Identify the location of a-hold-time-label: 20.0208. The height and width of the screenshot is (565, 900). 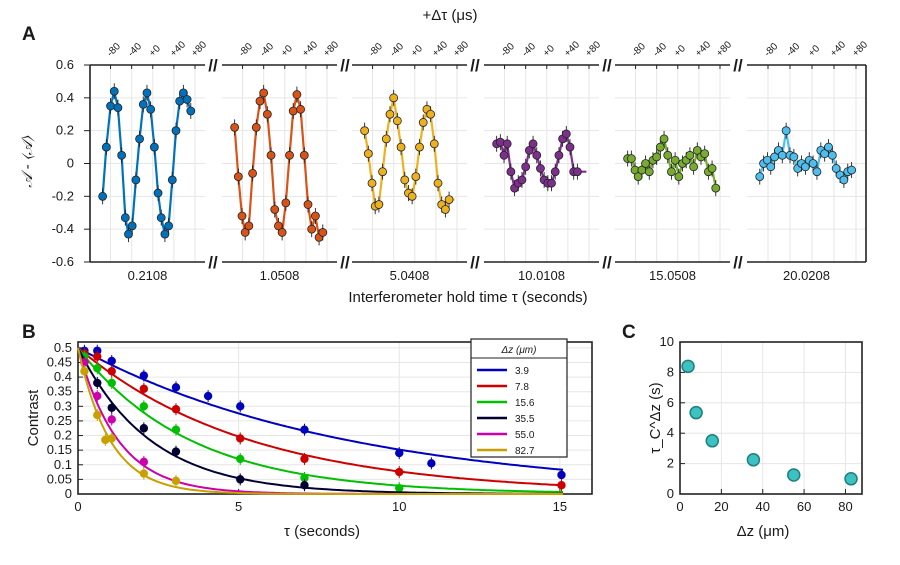
(806, 275).